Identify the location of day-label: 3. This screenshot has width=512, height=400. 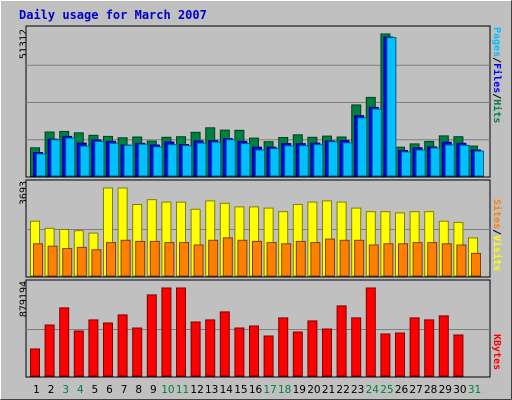
(65, 390).